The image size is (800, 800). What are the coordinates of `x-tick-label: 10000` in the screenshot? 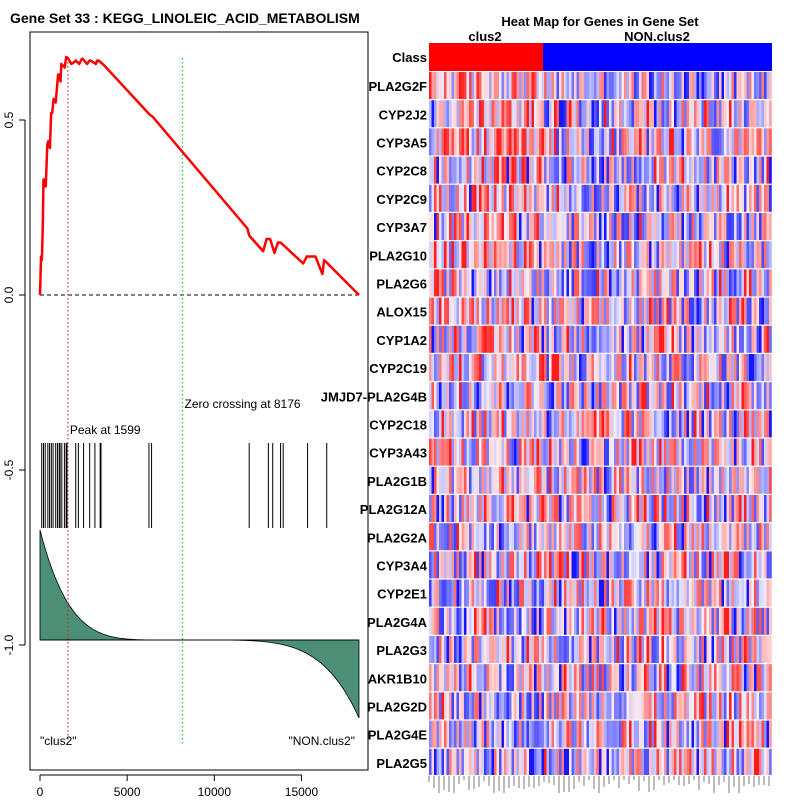 It's located at (215, 792).